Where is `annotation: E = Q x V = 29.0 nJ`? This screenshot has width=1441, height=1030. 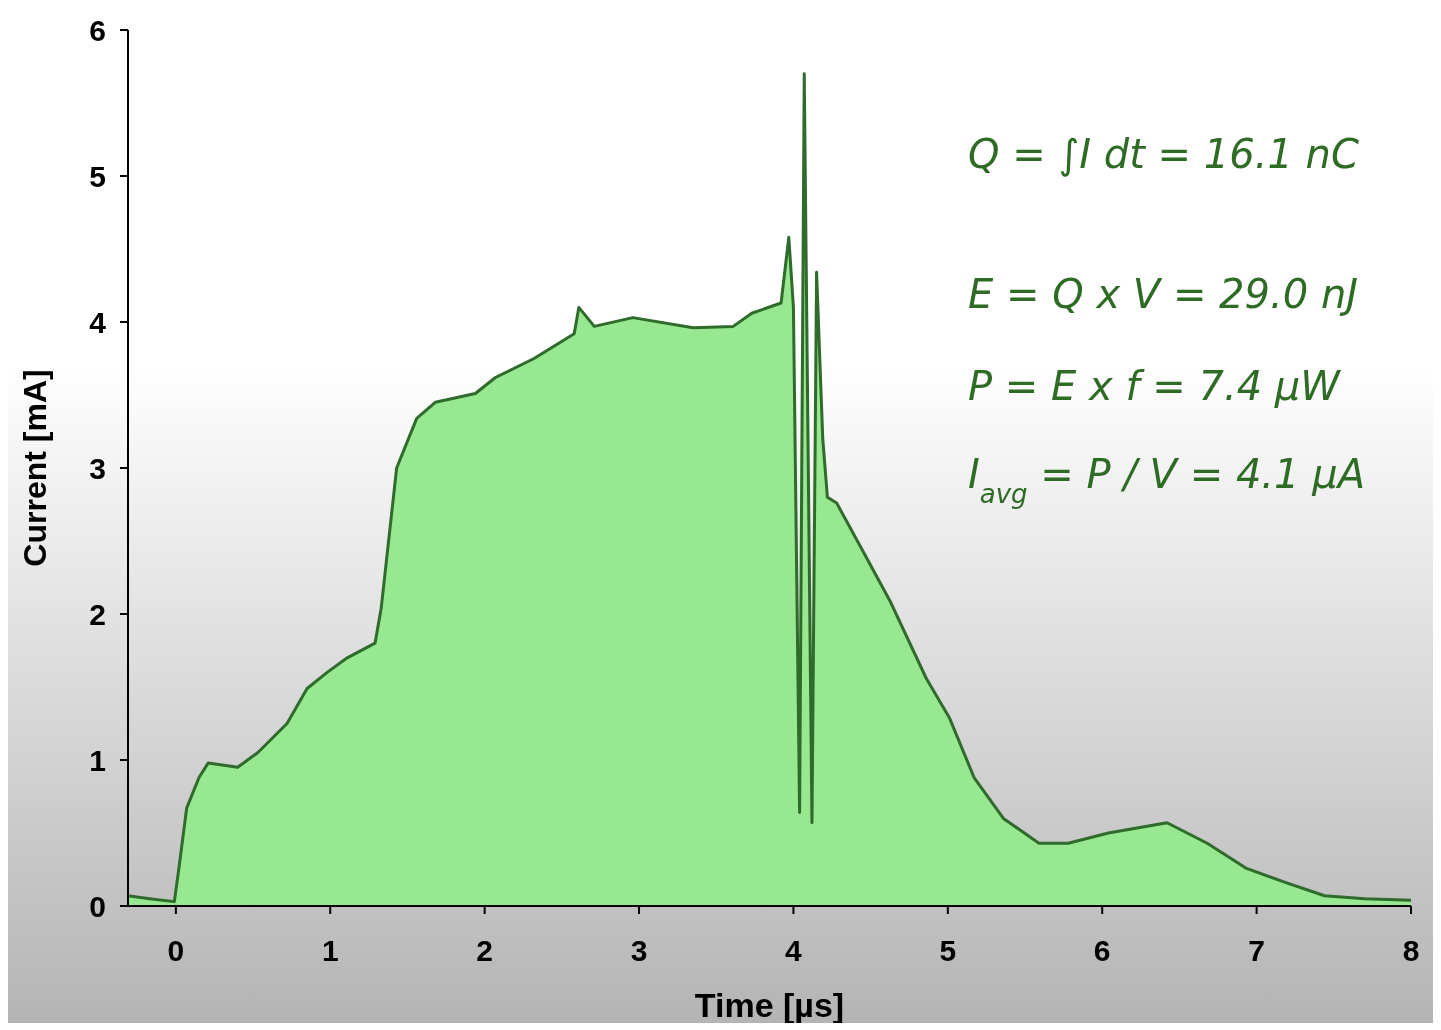
annotation: E = Q x V = 29.0 nJ is located at coordinates (1163, 294).